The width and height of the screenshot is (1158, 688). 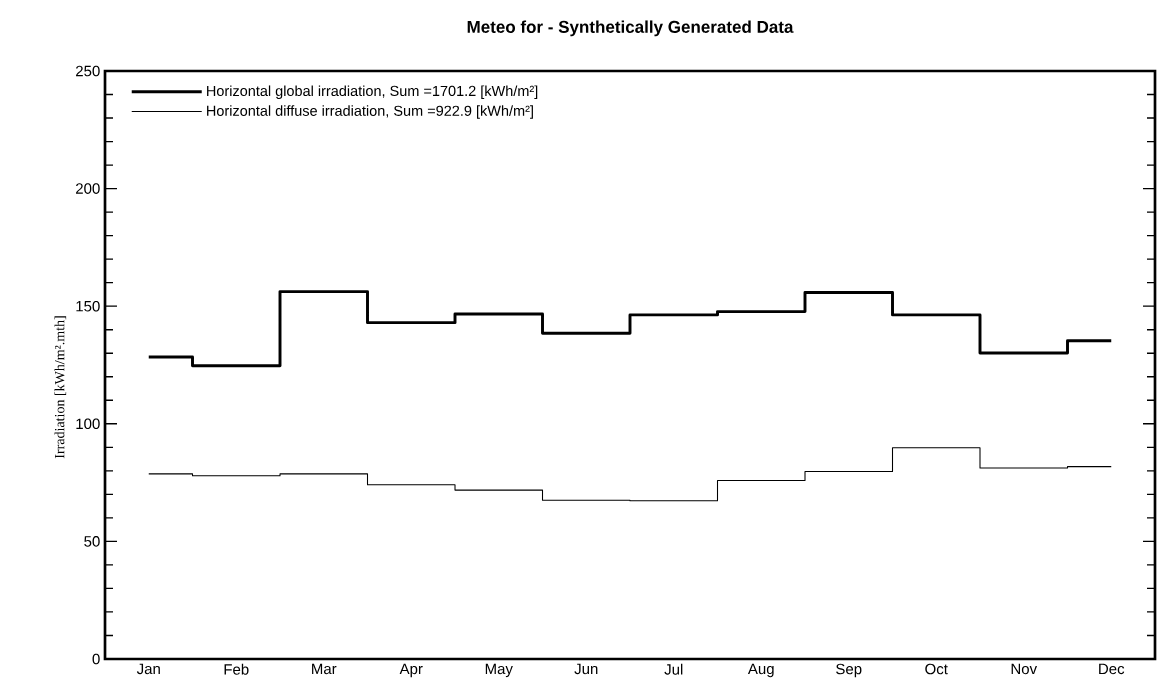 What do you see at coordinates (324, 669) in the screenshot?
I see `x-tick-label: Mar` at bounding box center [324, 669].